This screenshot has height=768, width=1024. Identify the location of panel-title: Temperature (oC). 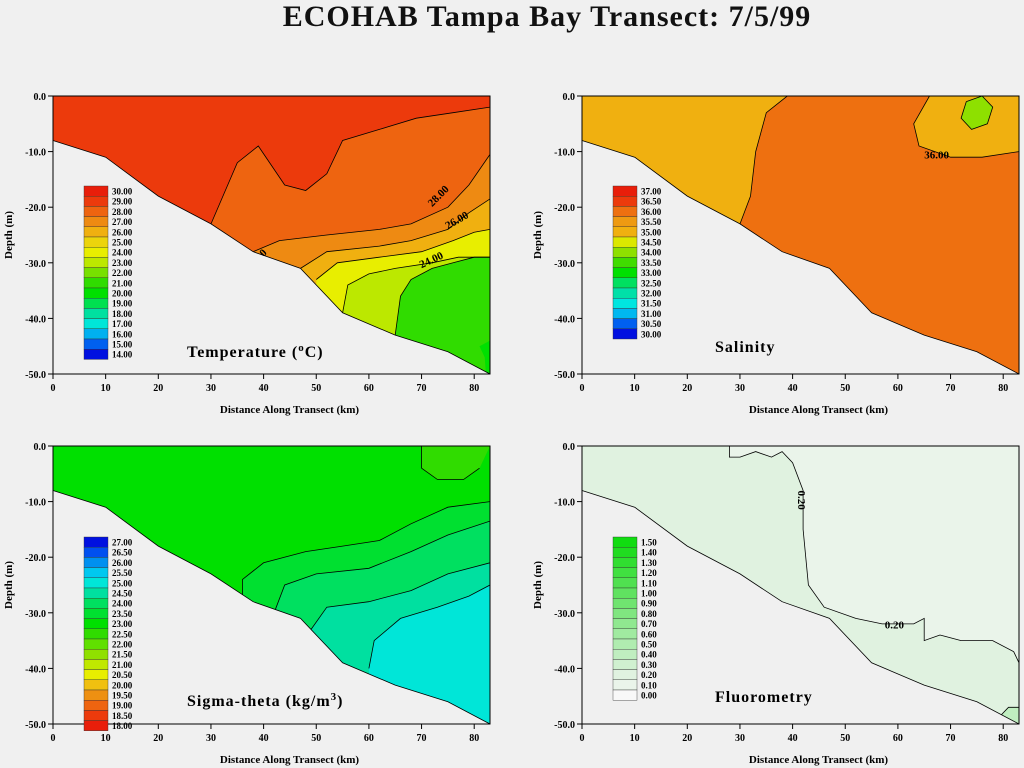
(255, 351).